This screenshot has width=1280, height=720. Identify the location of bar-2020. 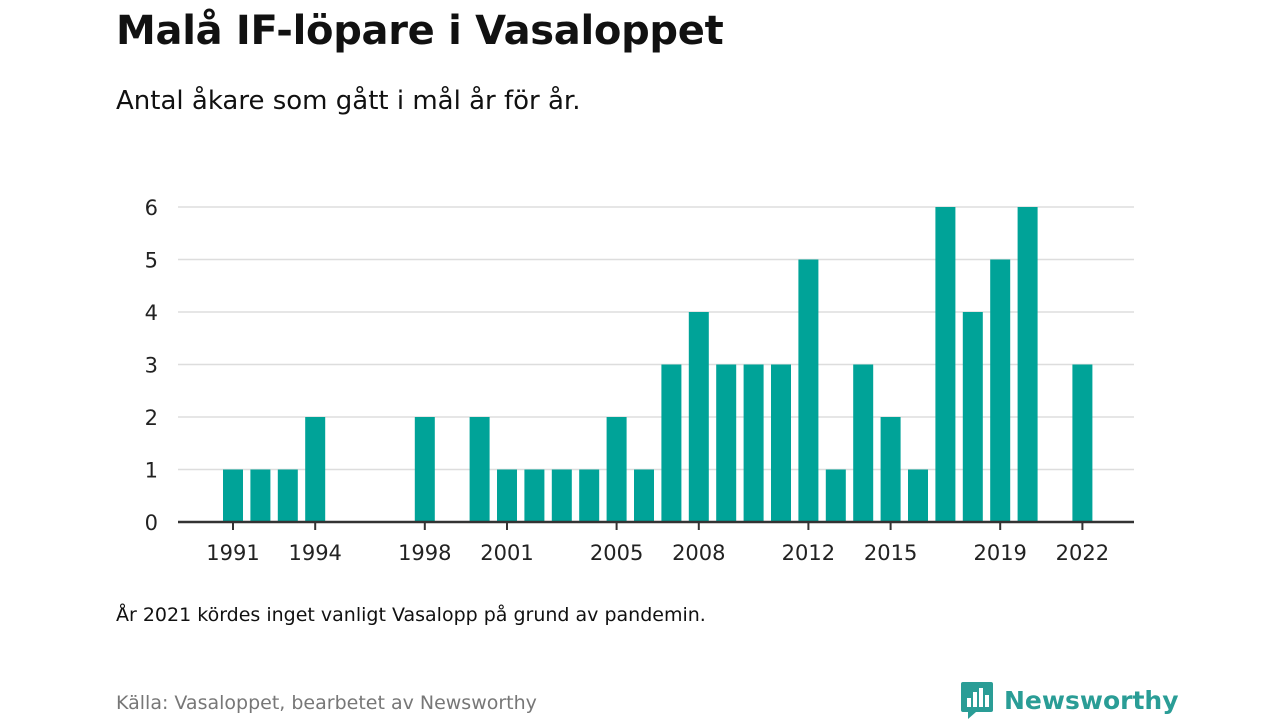
(1027, 364).